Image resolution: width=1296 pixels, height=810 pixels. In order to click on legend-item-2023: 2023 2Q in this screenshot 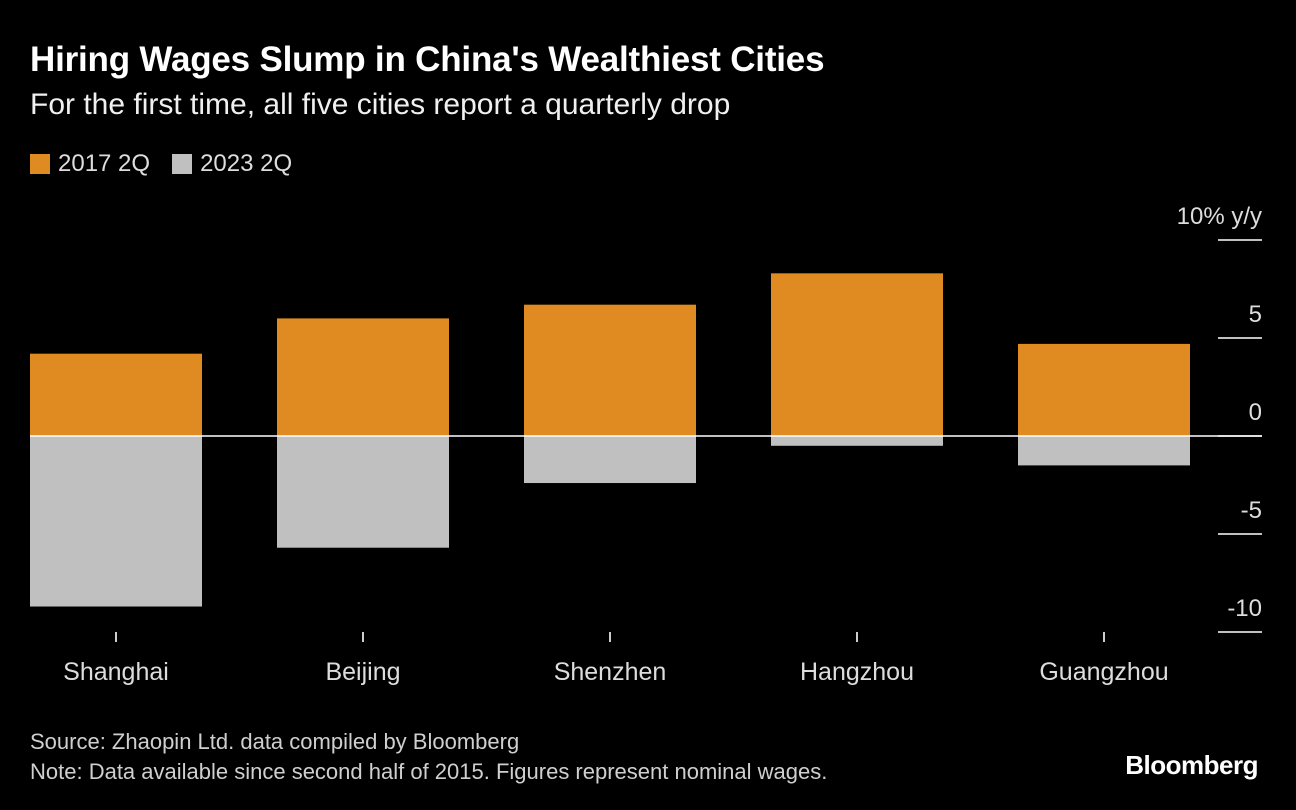, I will do `click(232, 164)`.